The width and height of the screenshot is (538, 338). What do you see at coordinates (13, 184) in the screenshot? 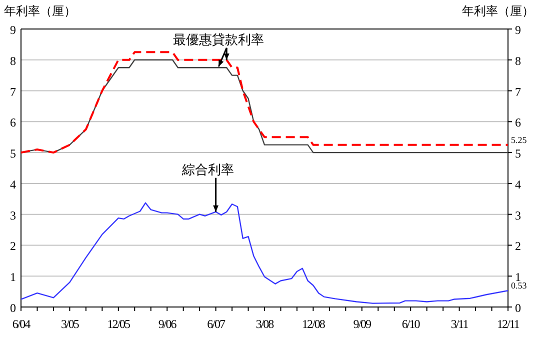
I see `y-tick-label: 4` at bounding box center [13, 184].